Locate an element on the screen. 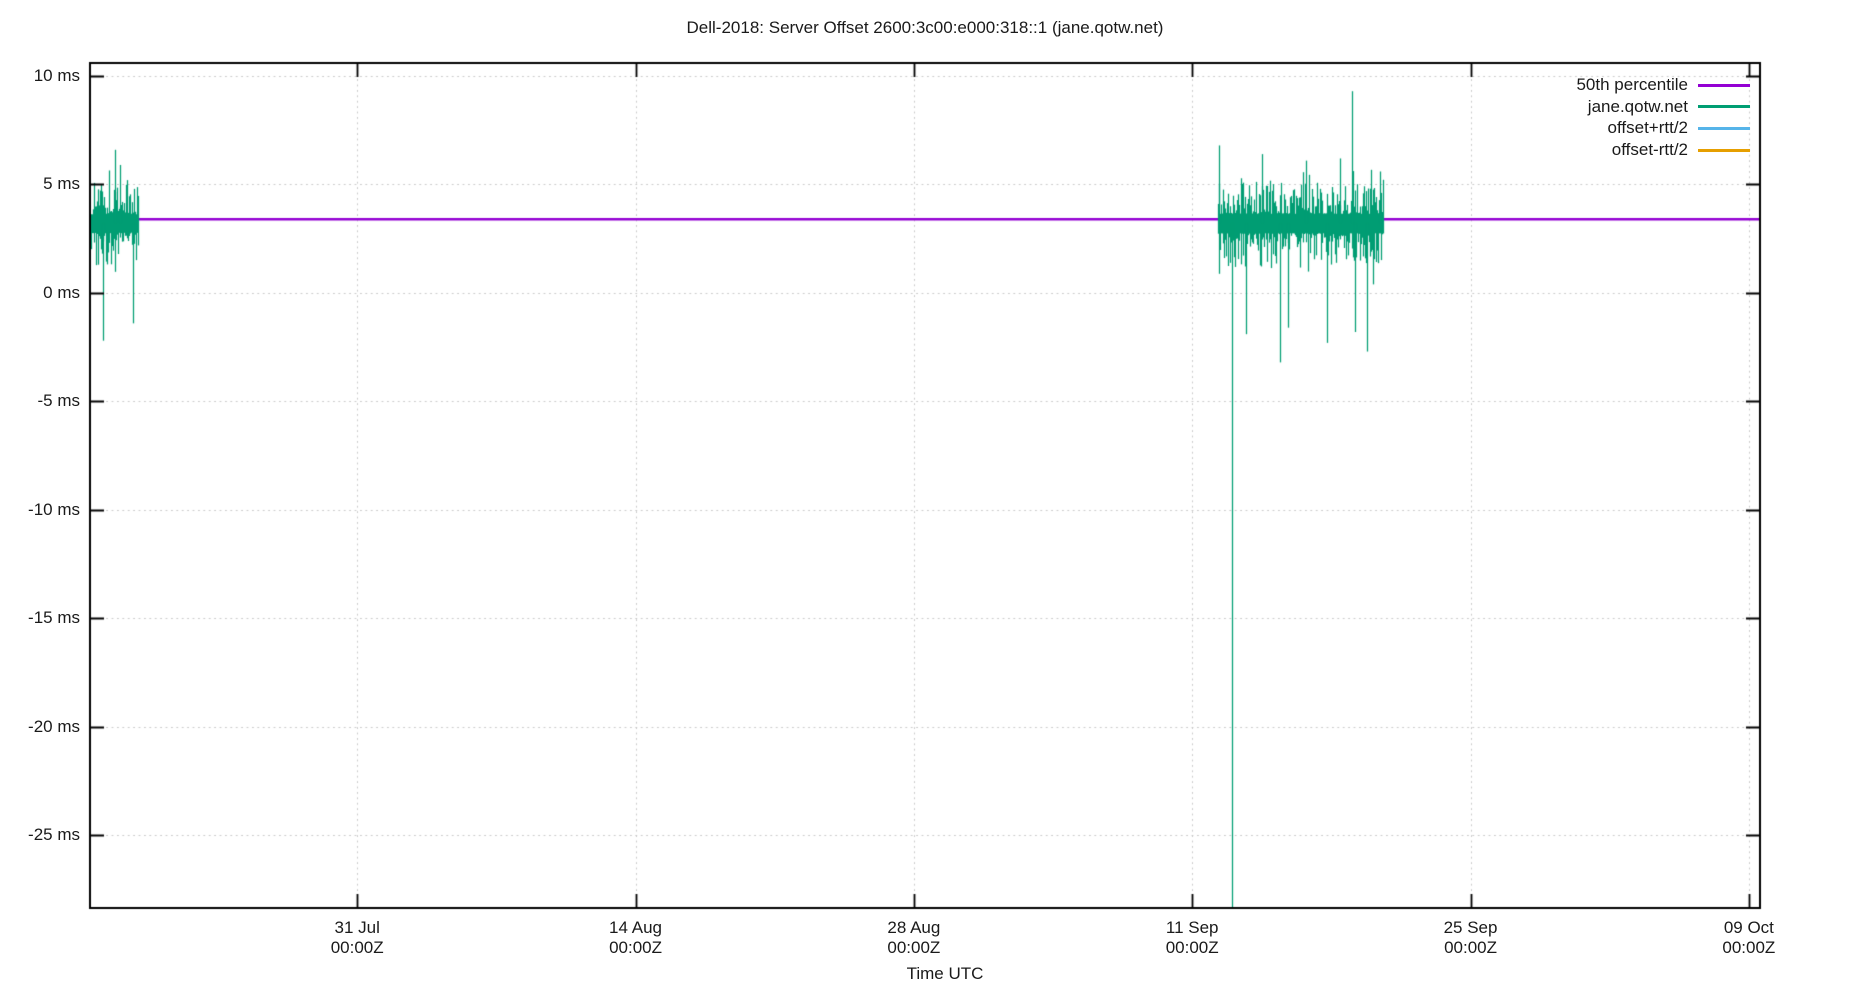 This screenshot has height=1000, width=1850. y-tick-label: -20 ms is located at coordinates (54, 726).